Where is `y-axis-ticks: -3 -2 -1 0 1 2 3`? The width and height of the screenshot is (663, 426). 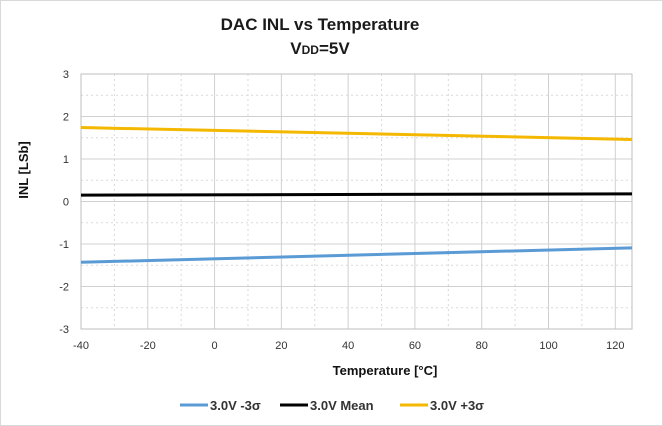 y-axis-ticks: -3 -2 -1 0 1 2 3 is located at coordinates (64, 202).